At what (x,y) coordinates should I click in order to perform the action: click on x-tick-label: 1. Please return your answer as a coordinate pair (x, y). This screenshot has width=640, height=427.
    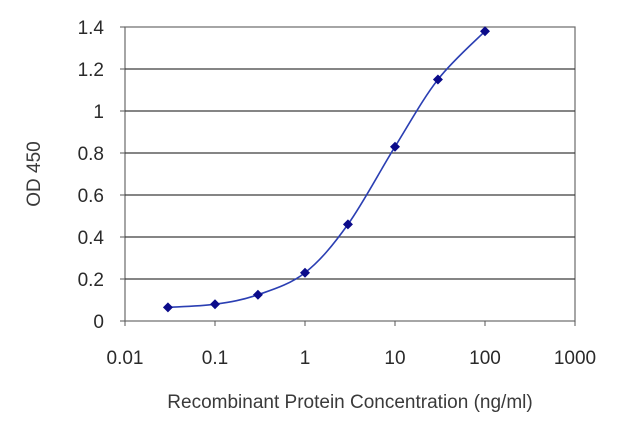
    Looking at the image, I should click on (305, 358).